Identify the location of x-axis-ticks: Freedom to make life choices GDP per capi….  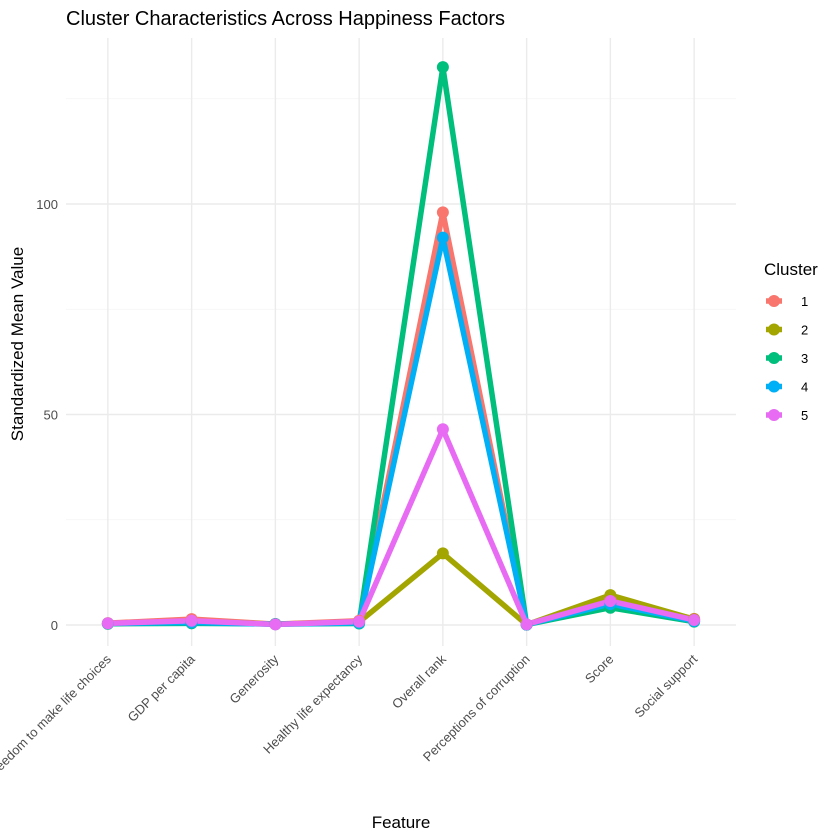
(350, 716).